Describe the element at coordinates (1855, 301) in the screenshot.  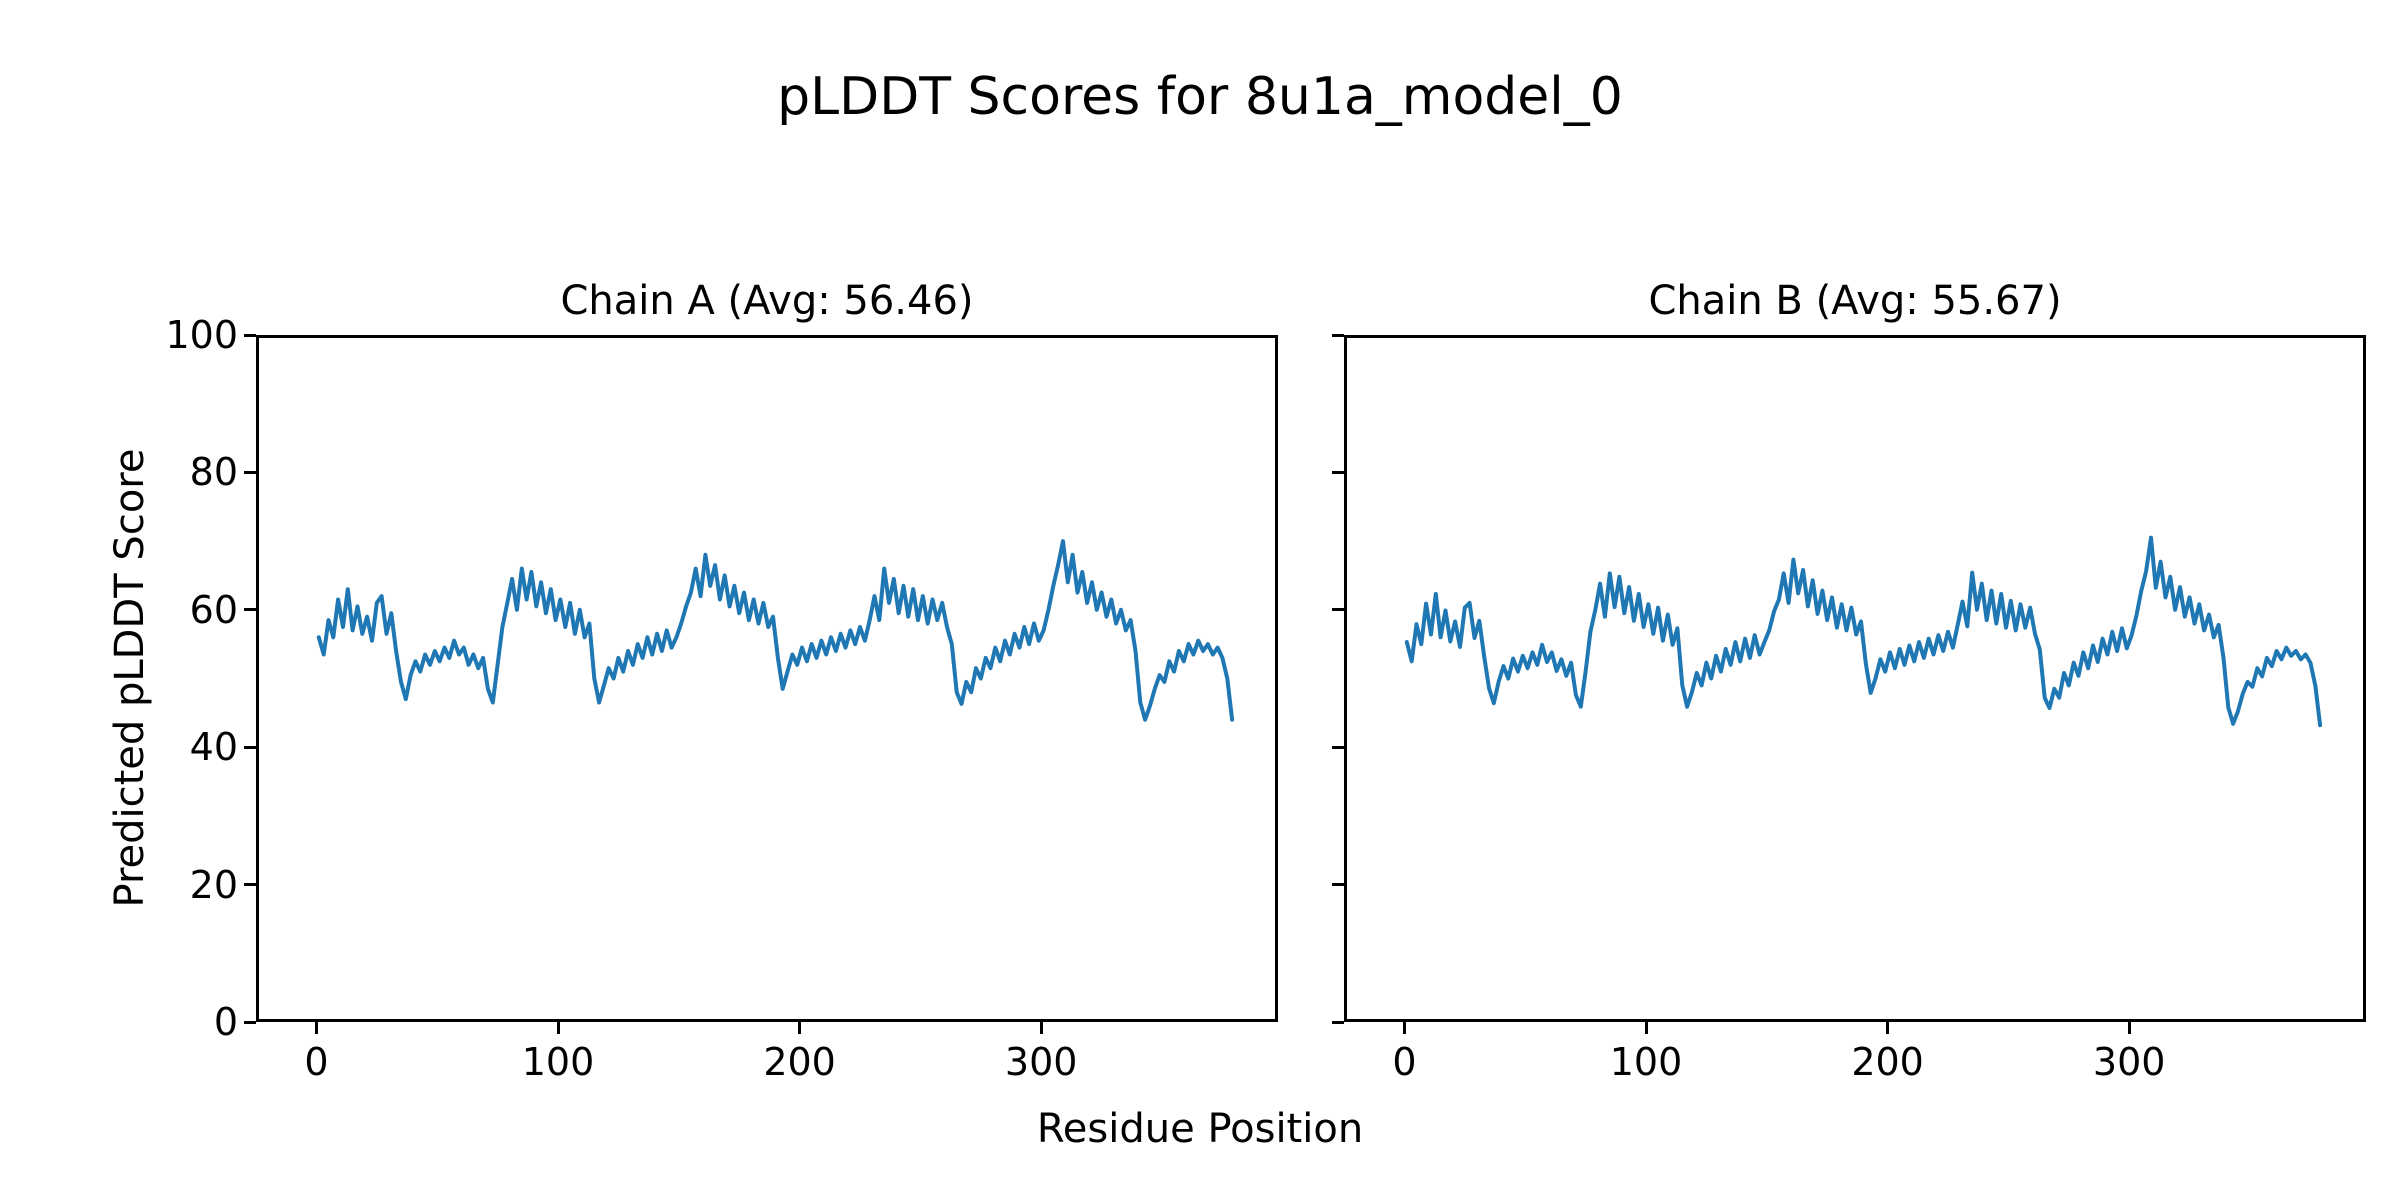
I see `subplot-title-chain-b: Chain B (Avg: 55.67)` at that location.